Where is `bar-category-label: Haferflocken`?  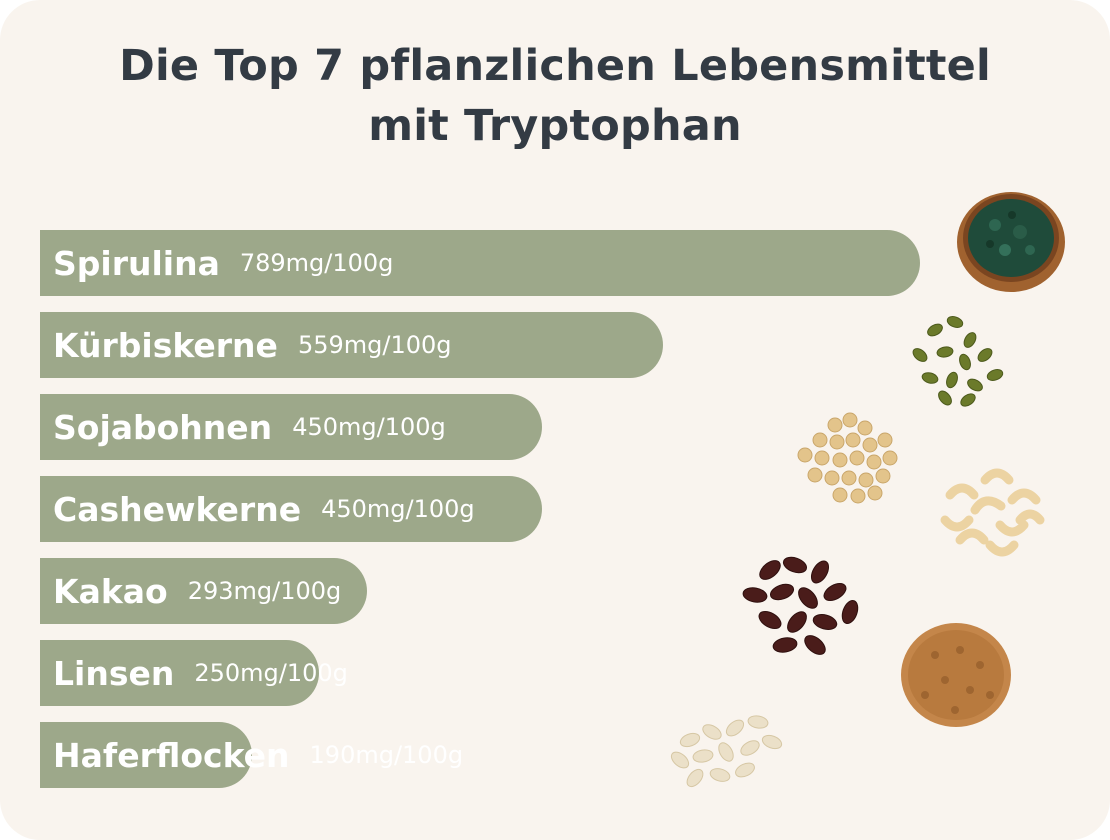 bar-category-label: Haferflocken is located at coordinates (171, 755).